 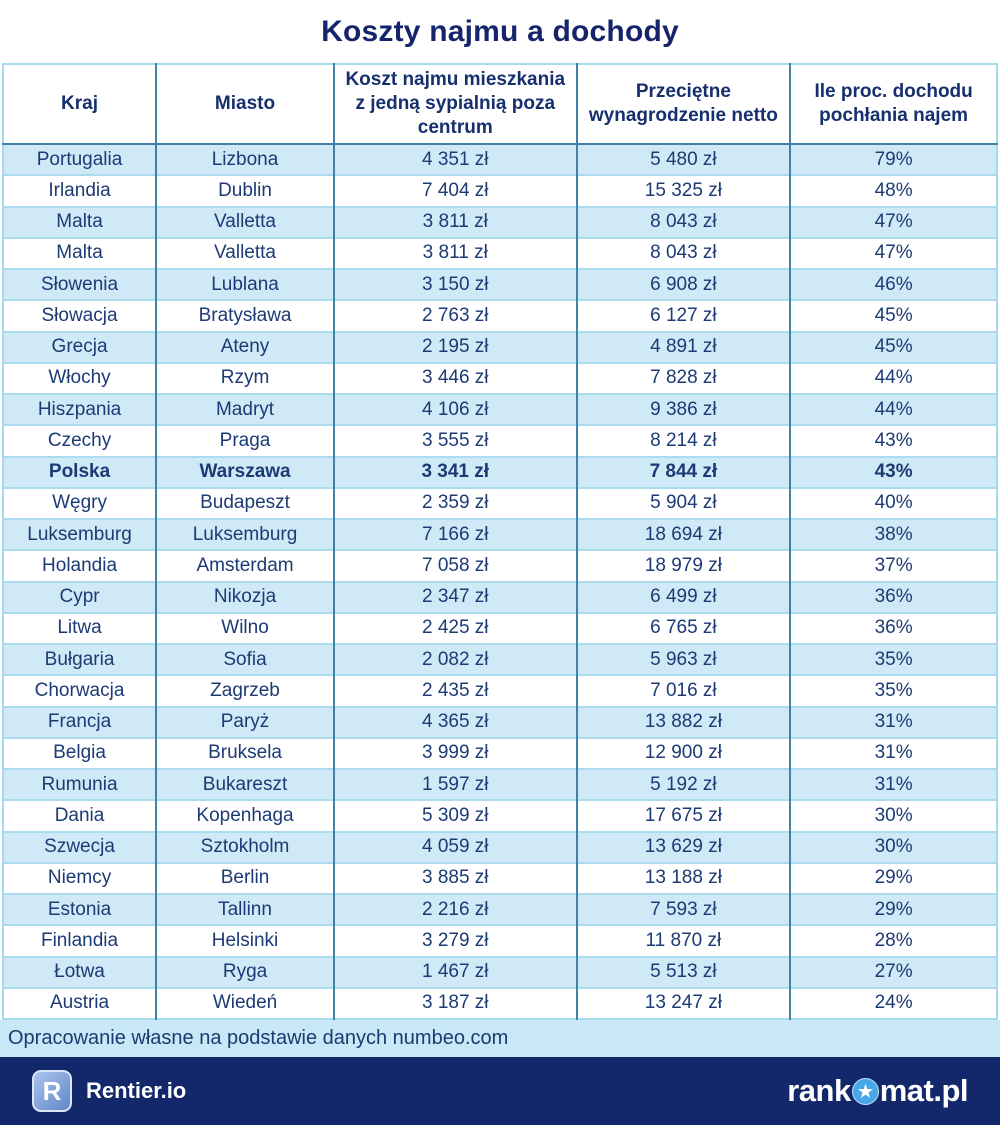 What do you see at coordinates (244, 409) in the screenshot?
I see `city-cell: Madryt` at bounding box center [244, 409].